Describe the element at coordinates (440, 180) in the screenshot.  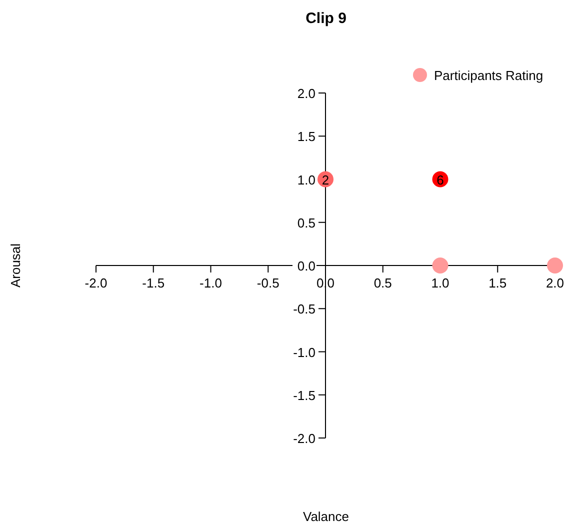
I see `annotation: 6` at that location.